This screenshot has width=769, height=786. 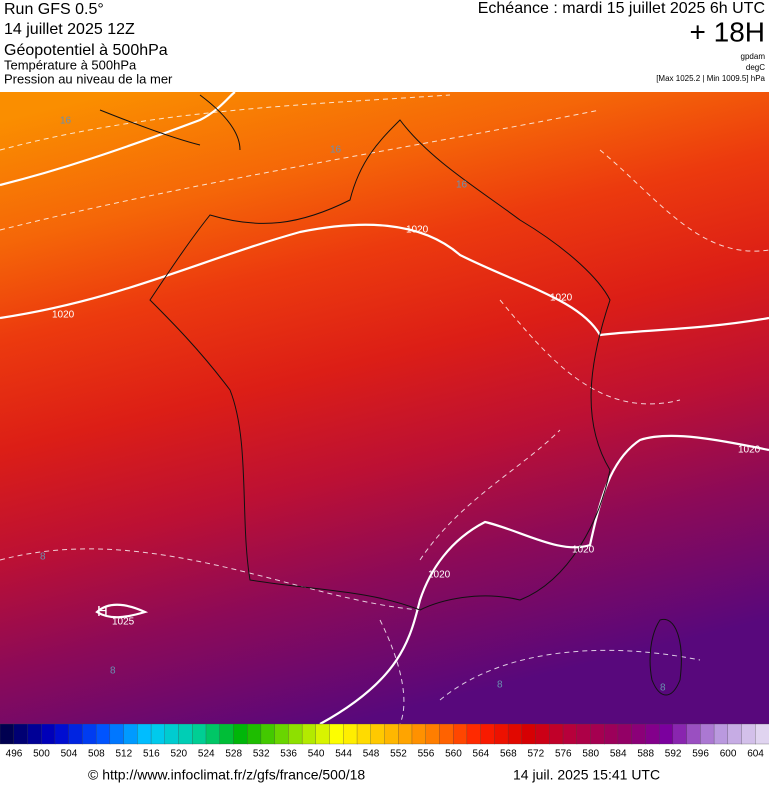 I want to click on high-marker: H, so click(x=102, y=611).